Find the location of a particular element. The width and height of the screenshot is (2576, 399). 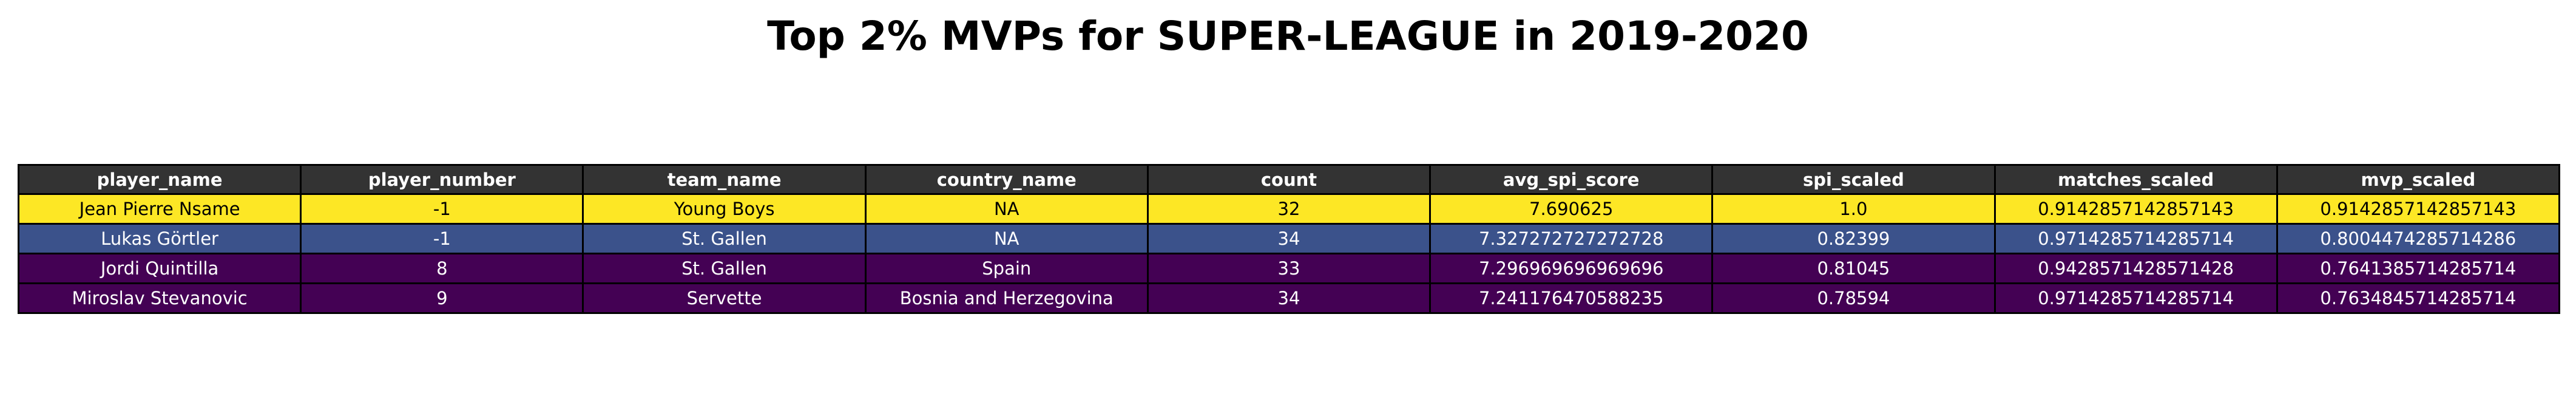

table-cell: 0.7641385714285714 is located at coordinates (2418, 268).